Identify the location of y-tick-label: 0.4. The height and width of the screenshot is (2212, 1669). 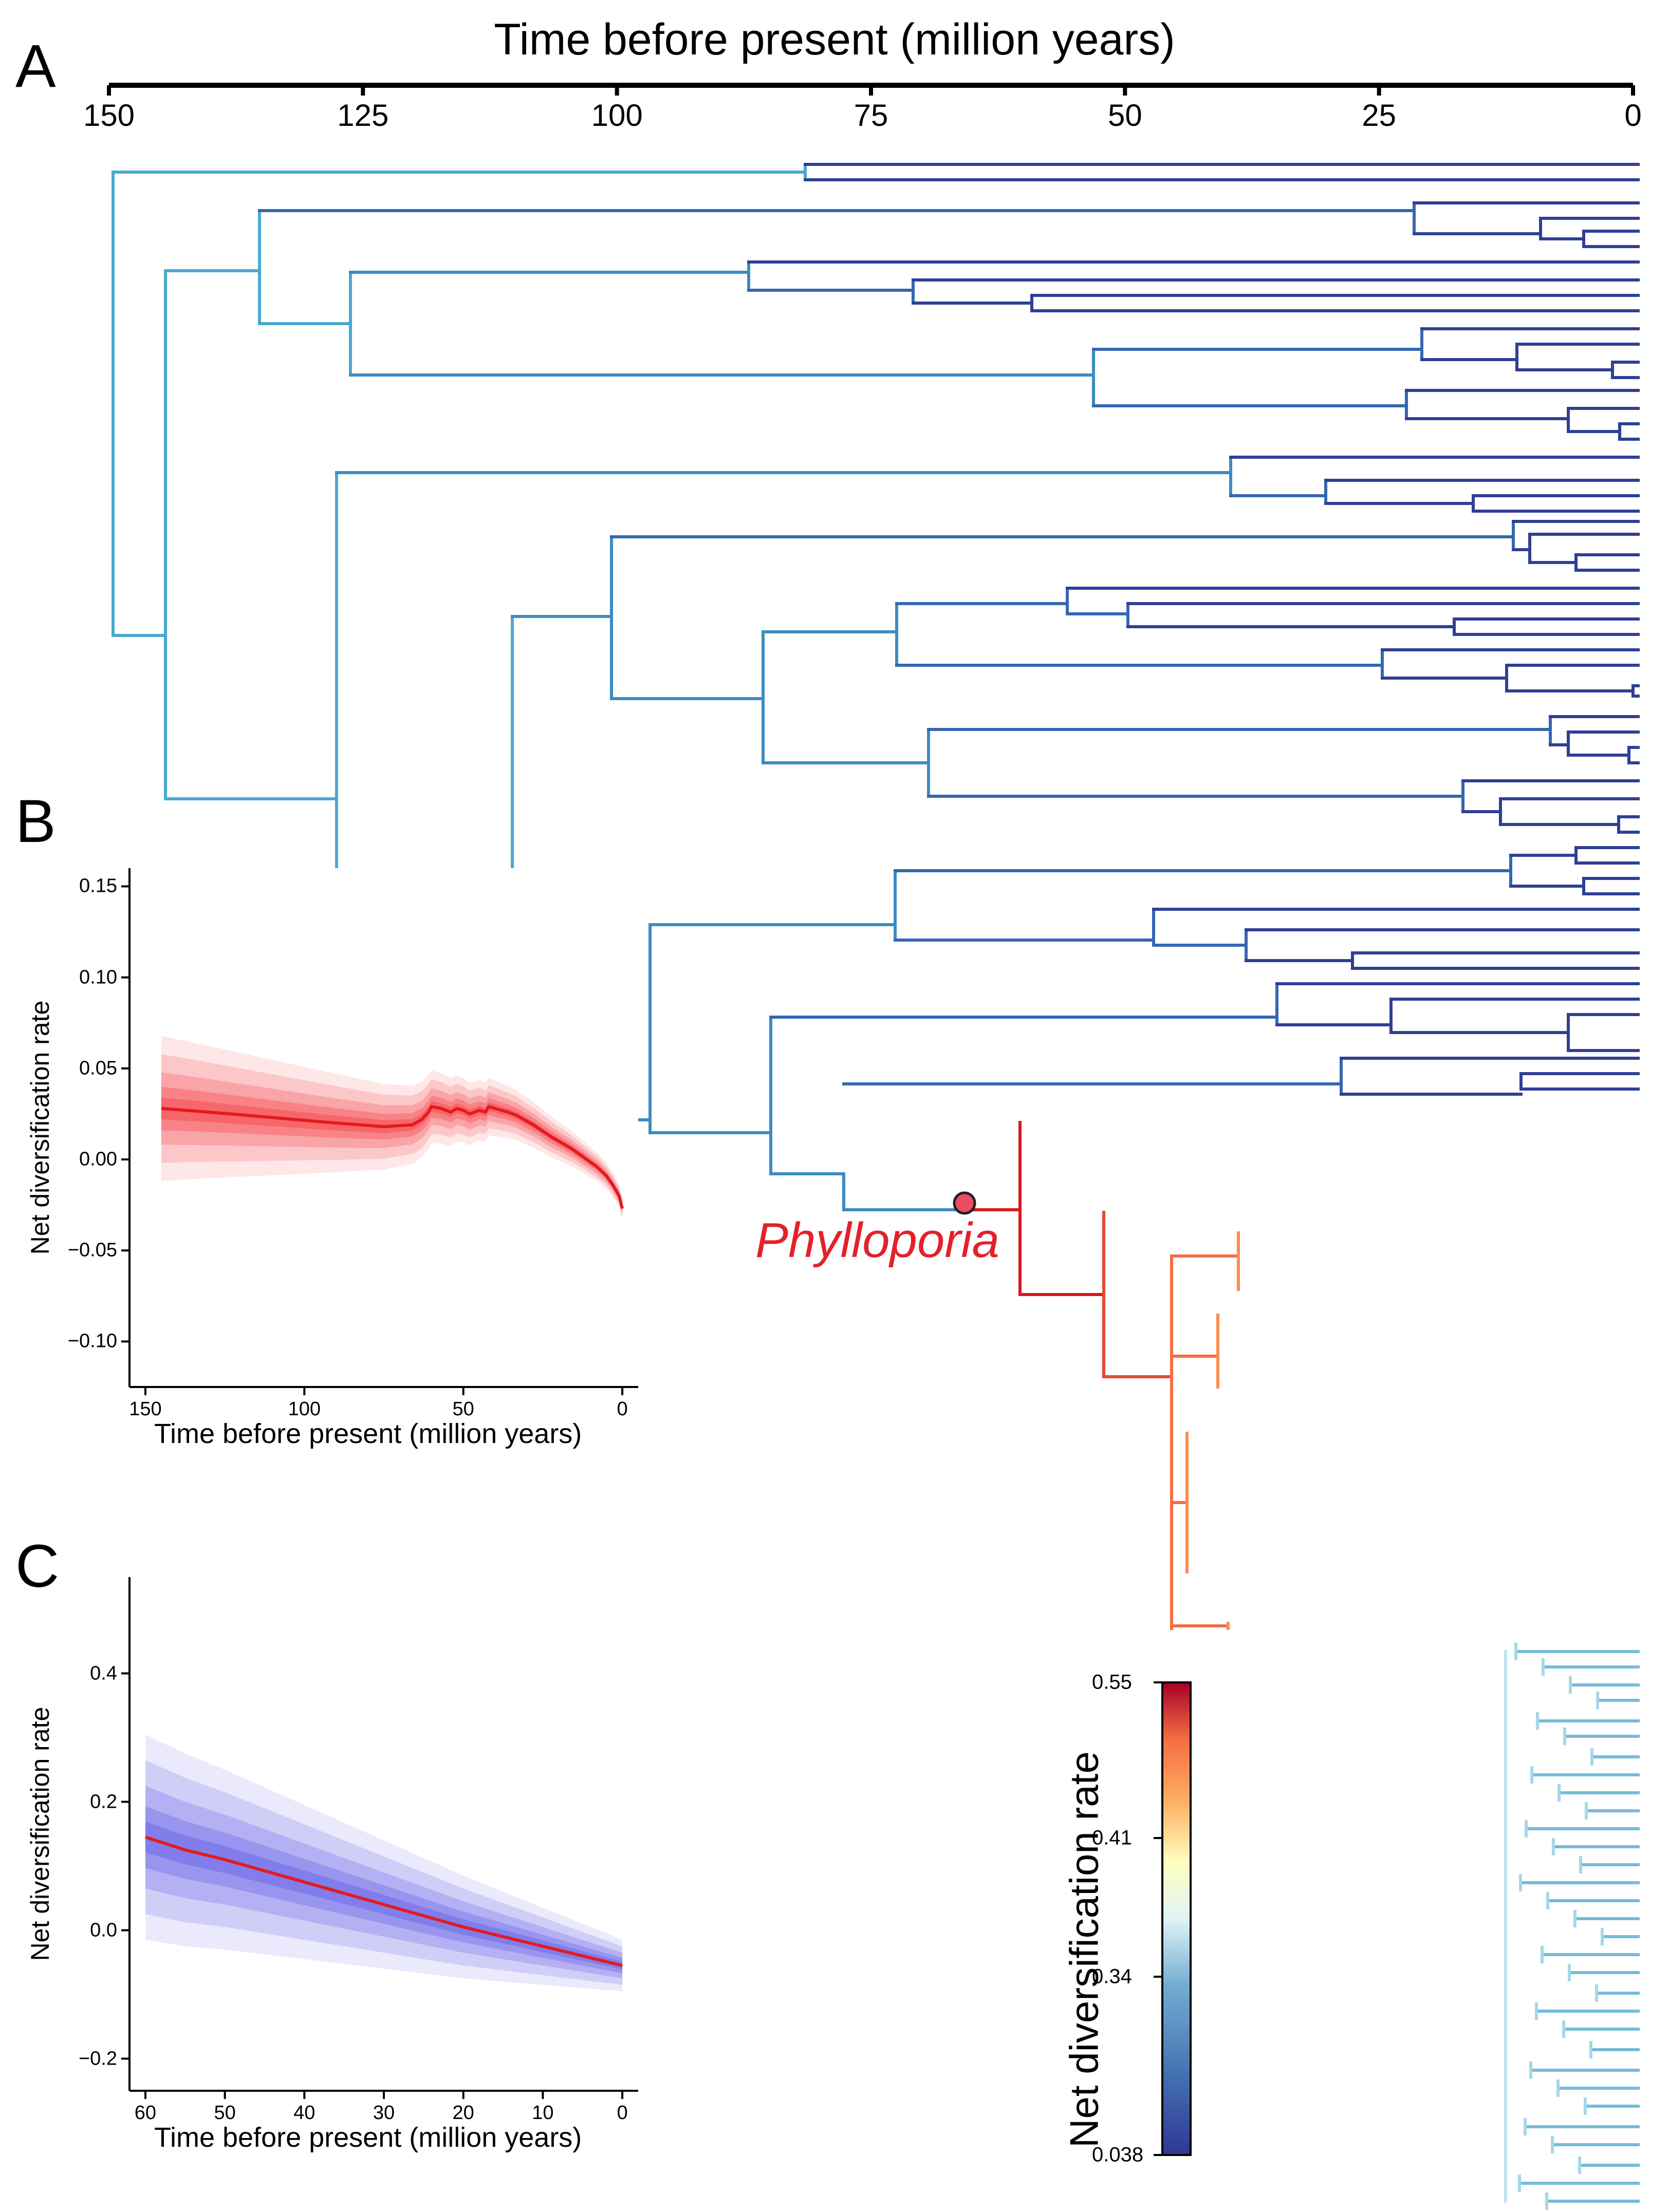
(103, 1673).